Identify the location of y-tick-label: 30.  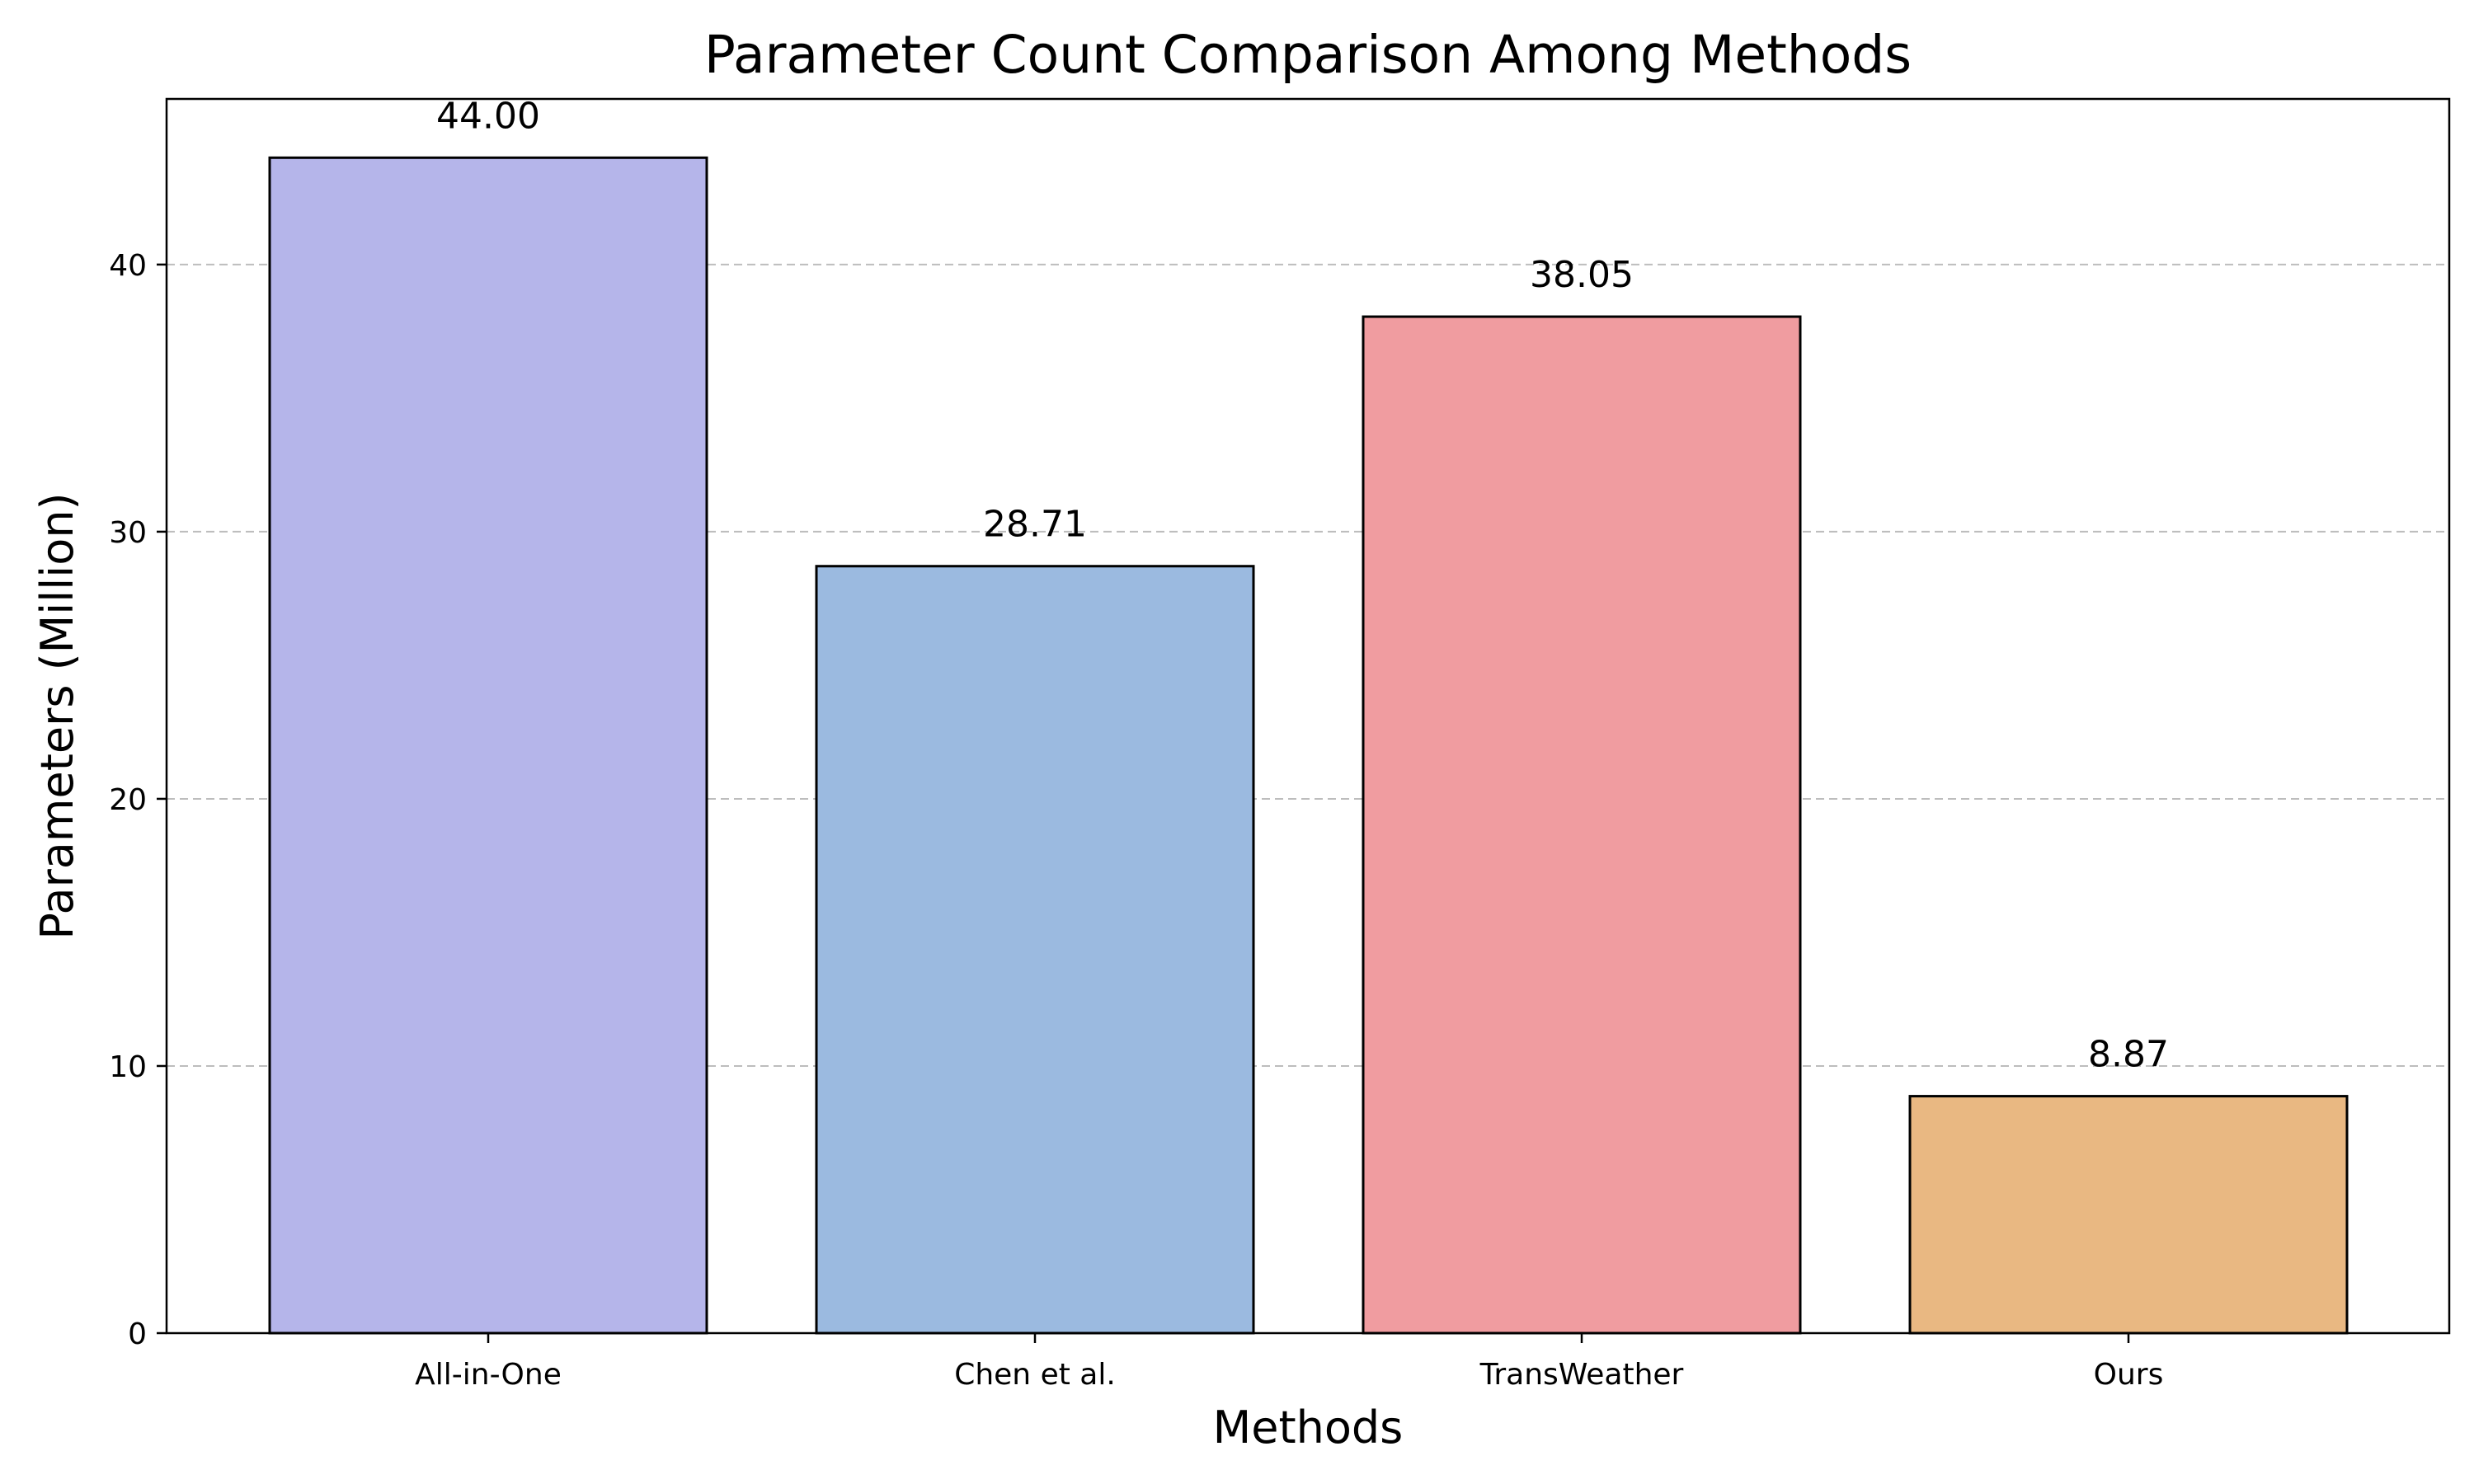
(128, 533).